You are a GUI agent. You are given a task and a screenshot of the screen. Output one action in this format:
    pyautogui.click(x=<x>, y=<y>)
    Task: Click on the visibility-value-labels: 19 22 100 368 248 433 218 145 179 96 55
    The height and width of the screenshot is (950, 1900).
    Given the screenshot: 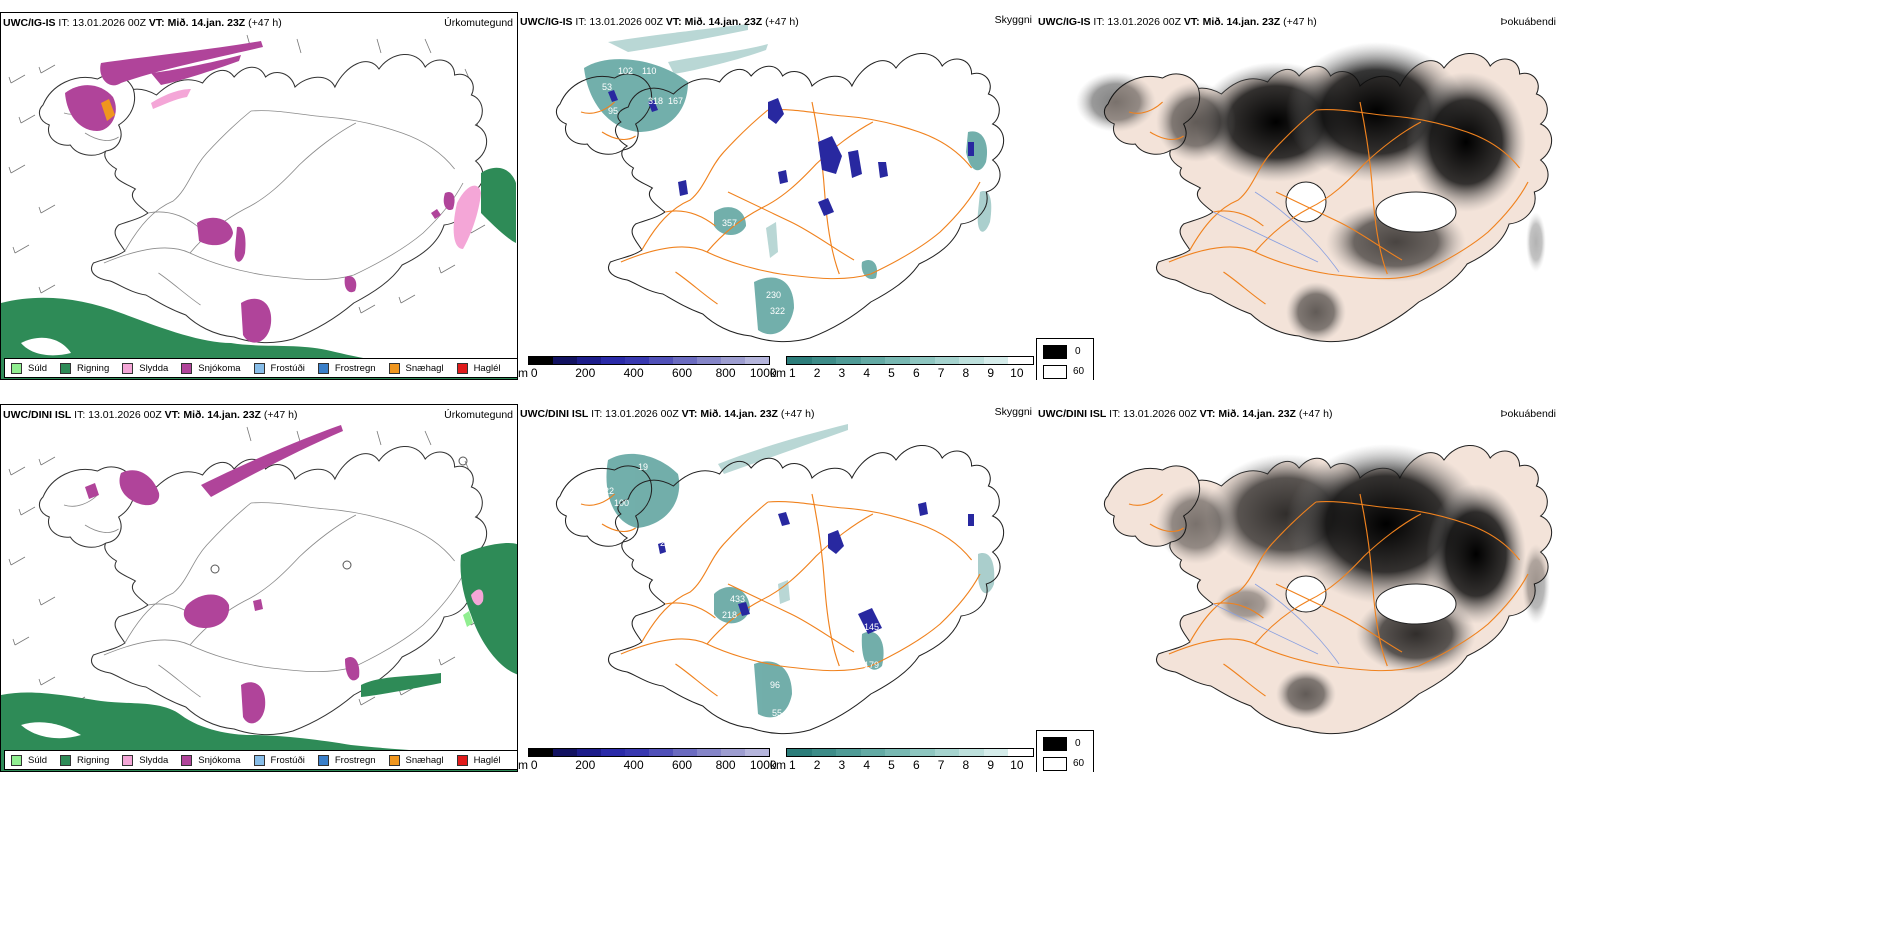 What is the action you would take?
    pyautogui.click(x=741, y=590)
    